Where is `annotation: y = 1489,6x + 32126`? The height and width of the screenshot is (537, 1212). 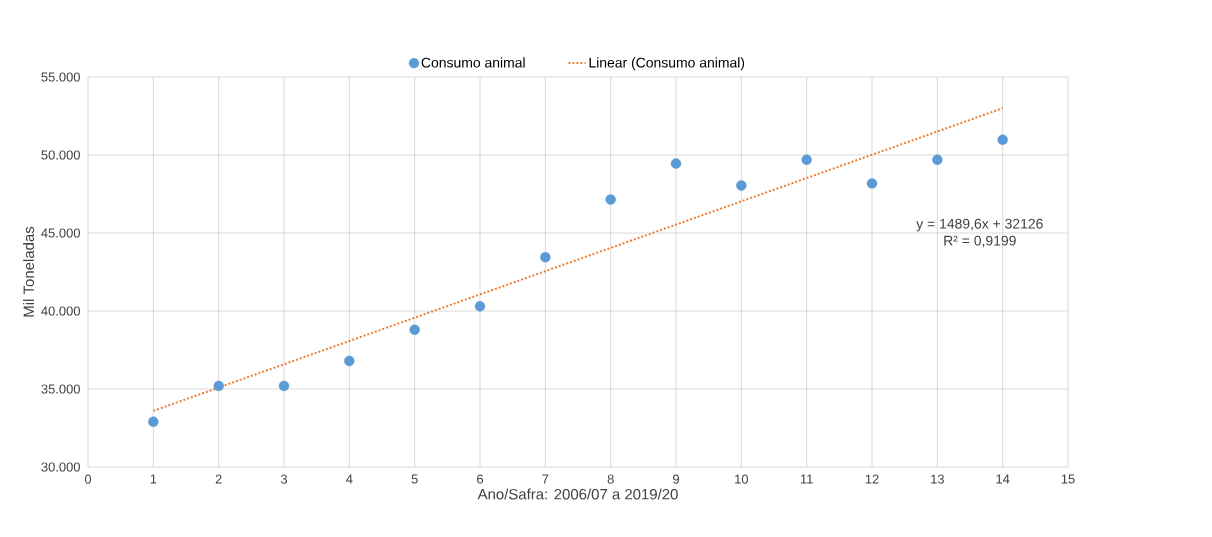
annotation: y = 1489,6x + 32126 is located at coordinates (979, 225).